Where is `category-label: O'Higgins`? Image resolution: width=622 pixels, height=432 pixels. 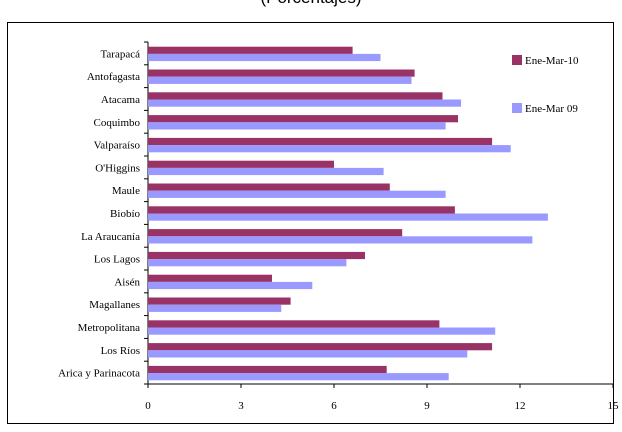
category-label: O'Higgins is located at coordinates (117, 168).